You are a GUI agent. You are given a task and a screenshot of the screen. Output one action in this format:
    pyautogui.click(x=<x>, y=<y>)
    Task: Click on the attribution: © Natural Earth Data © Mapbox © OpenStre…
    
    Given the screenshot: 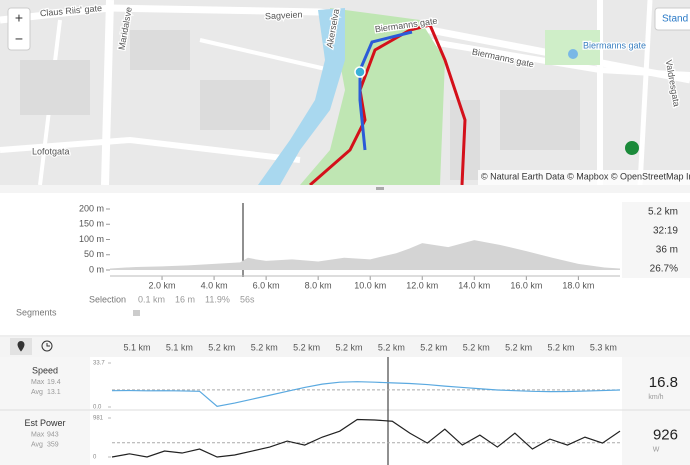 What is the action you would take?
    pyautogui.click(x=585, y=176)
    